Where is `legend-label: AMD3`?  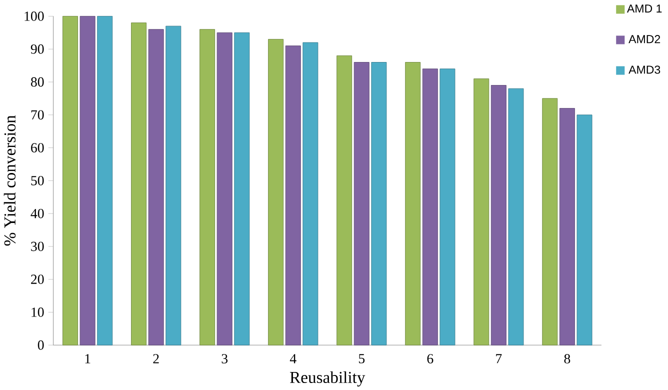 legend-label: AMD3 is located at coordinates (644, 69).